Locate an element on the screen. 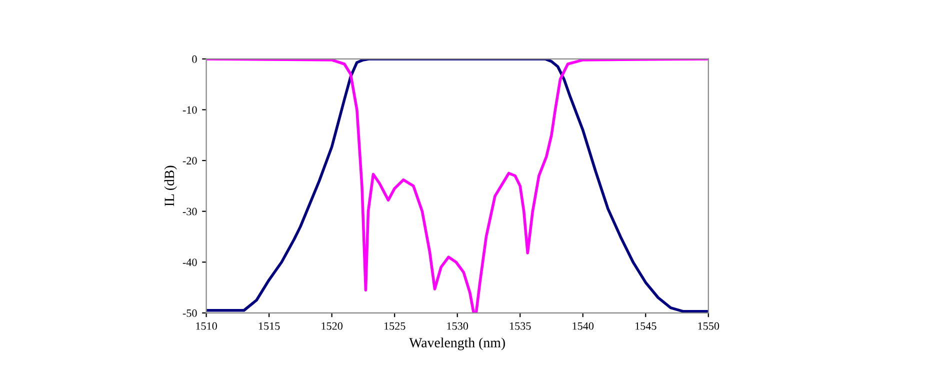 This screenshot has height=366, width=942. y-tick-label: -50 is located at coordinates (189, 313).